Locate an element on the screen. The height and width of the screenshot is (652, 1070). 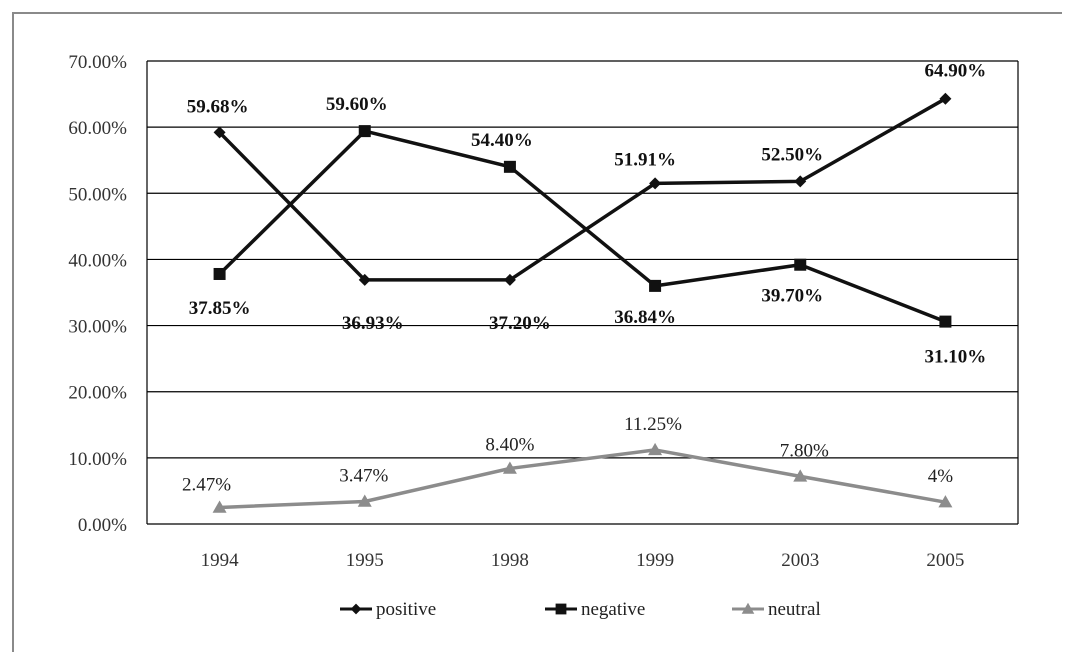
x-tick-label: 1999 is located at coordinates (655, 560).